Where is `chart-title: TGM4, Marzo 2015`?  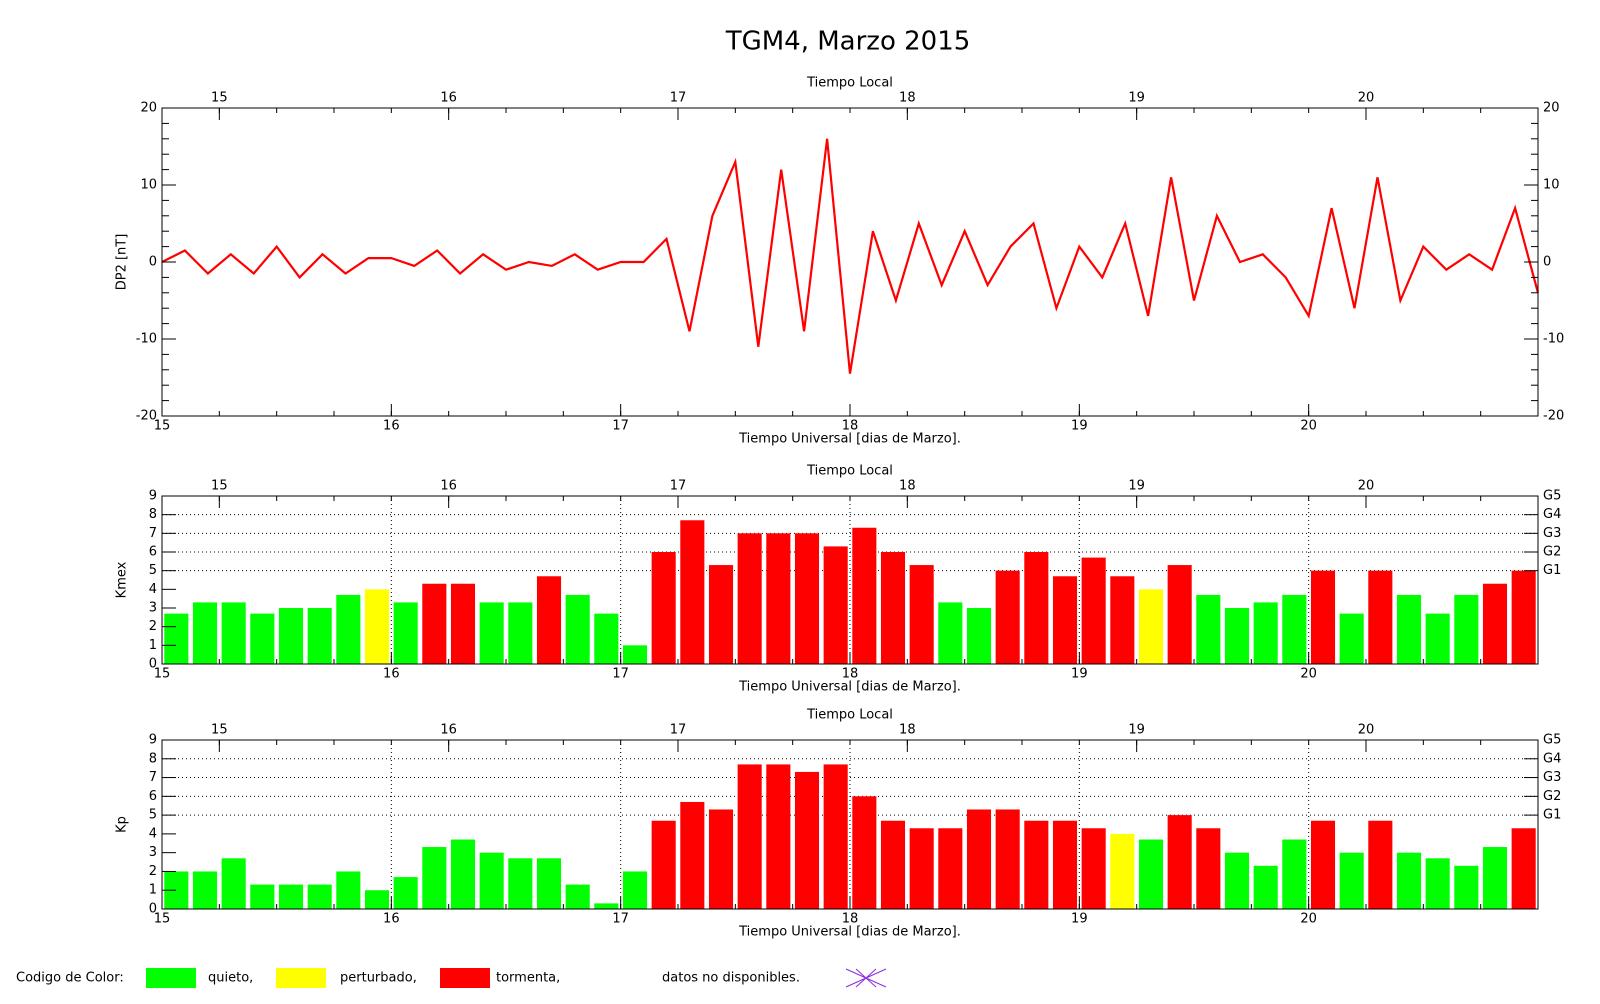 chart-title: TGM4, Marzo 2015 is located at coordinates (848, 42).